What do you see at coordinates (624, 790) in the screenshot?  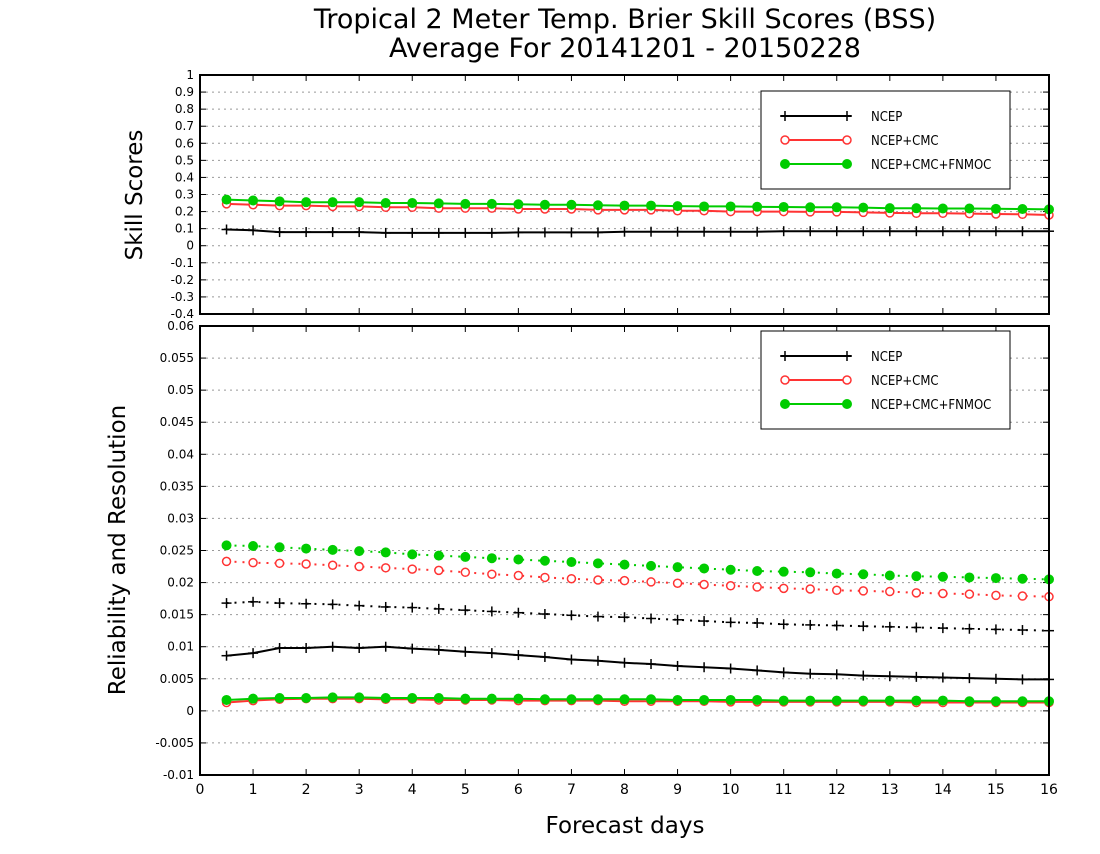 I see `bottom-panel-x-tick-label: 8` at bounding box center [624, 790].